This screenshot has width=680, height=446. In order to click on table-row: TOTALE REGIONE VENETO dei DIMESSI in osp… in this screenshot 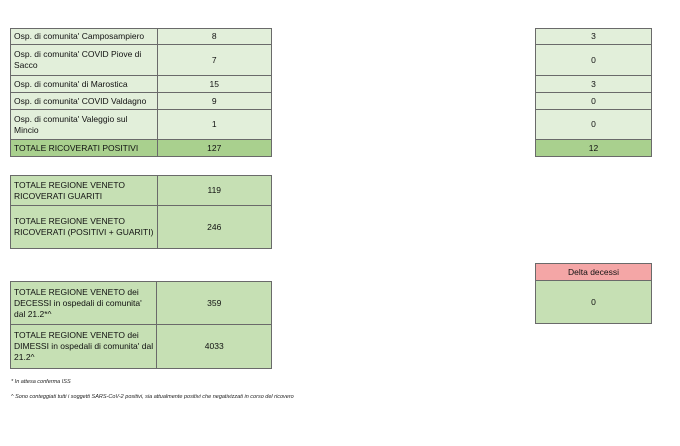, I will do `click(140, 346)`.